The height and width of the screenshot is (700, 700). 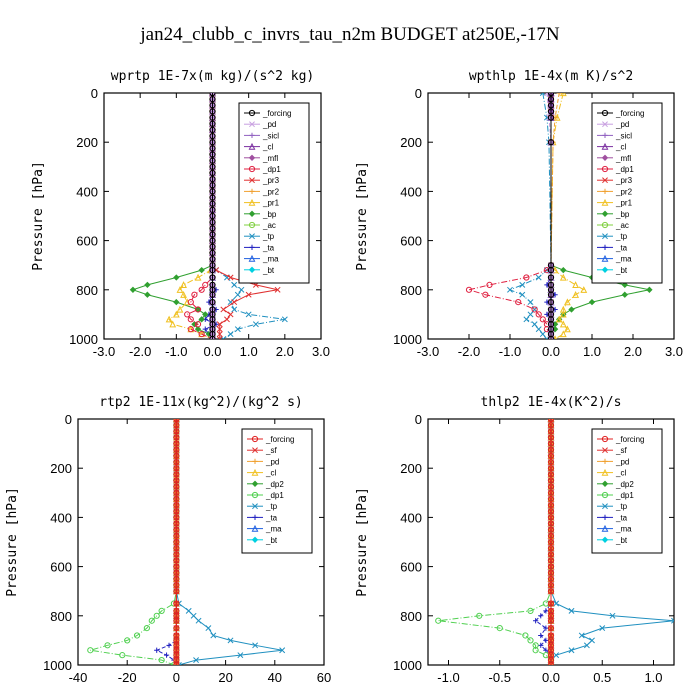 I want to click on x-tick-label: -2.0, so click(x=140, y=351).